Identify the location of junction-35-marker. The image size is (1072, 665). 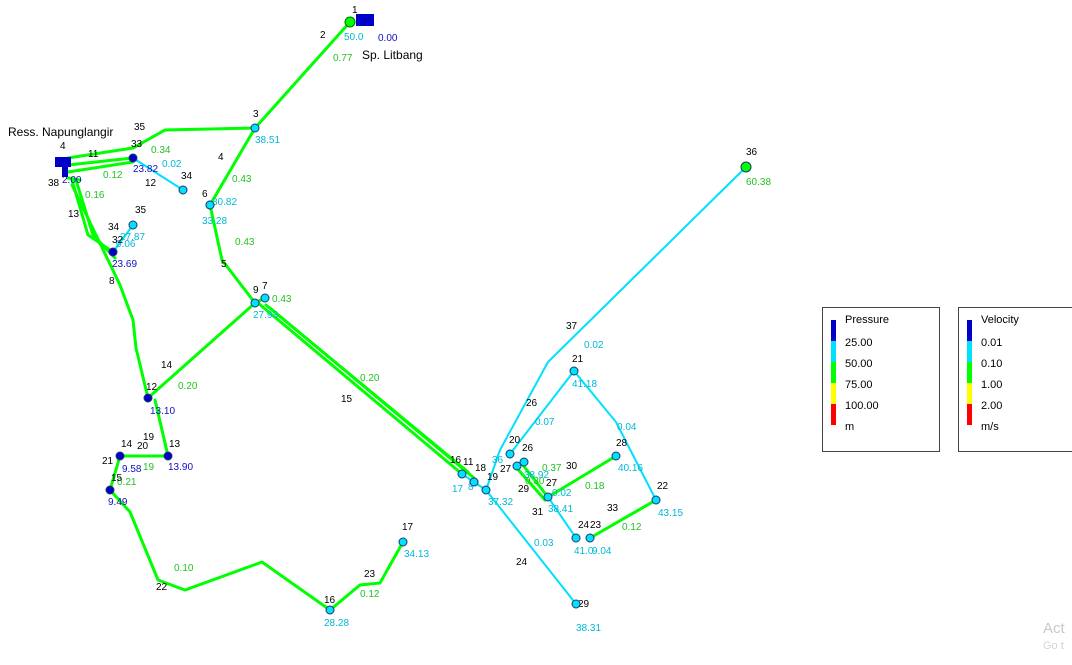
(133, 225).